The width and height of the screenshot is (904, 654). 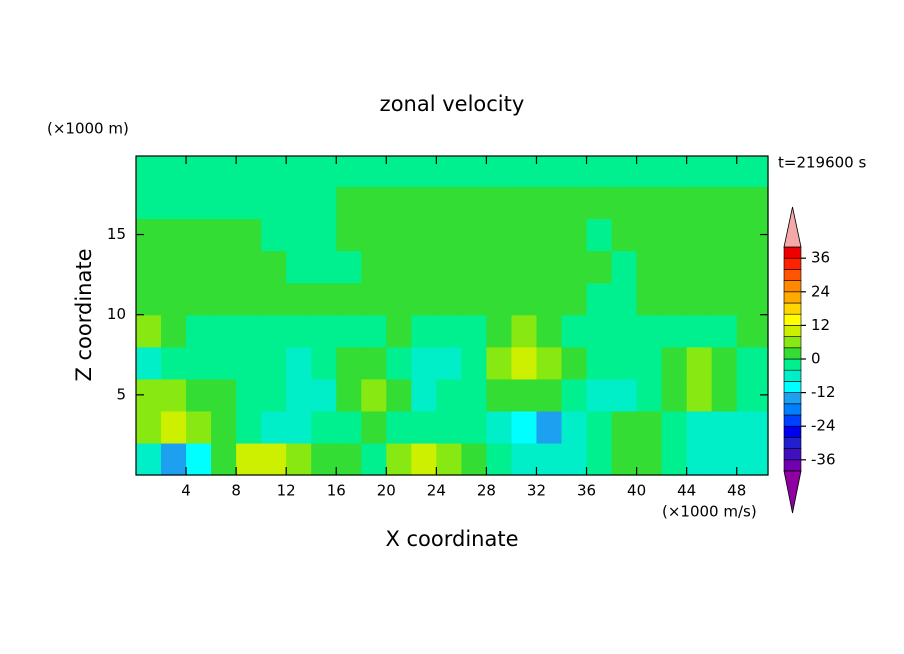 I want to click on colorbar-tick-label: 36, so click(x=820, y=258).